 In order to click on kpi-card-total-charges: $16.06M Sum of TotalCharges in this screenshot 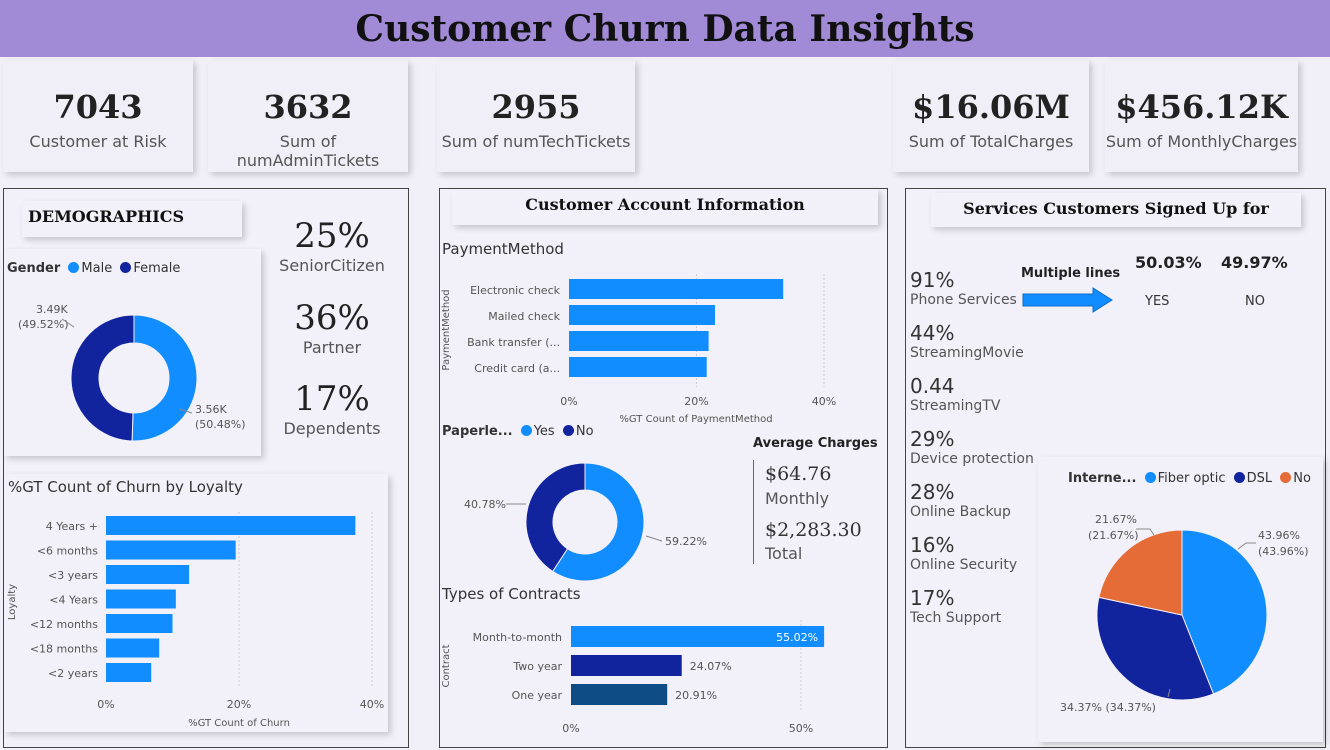, I will do `click(991, 116)`.